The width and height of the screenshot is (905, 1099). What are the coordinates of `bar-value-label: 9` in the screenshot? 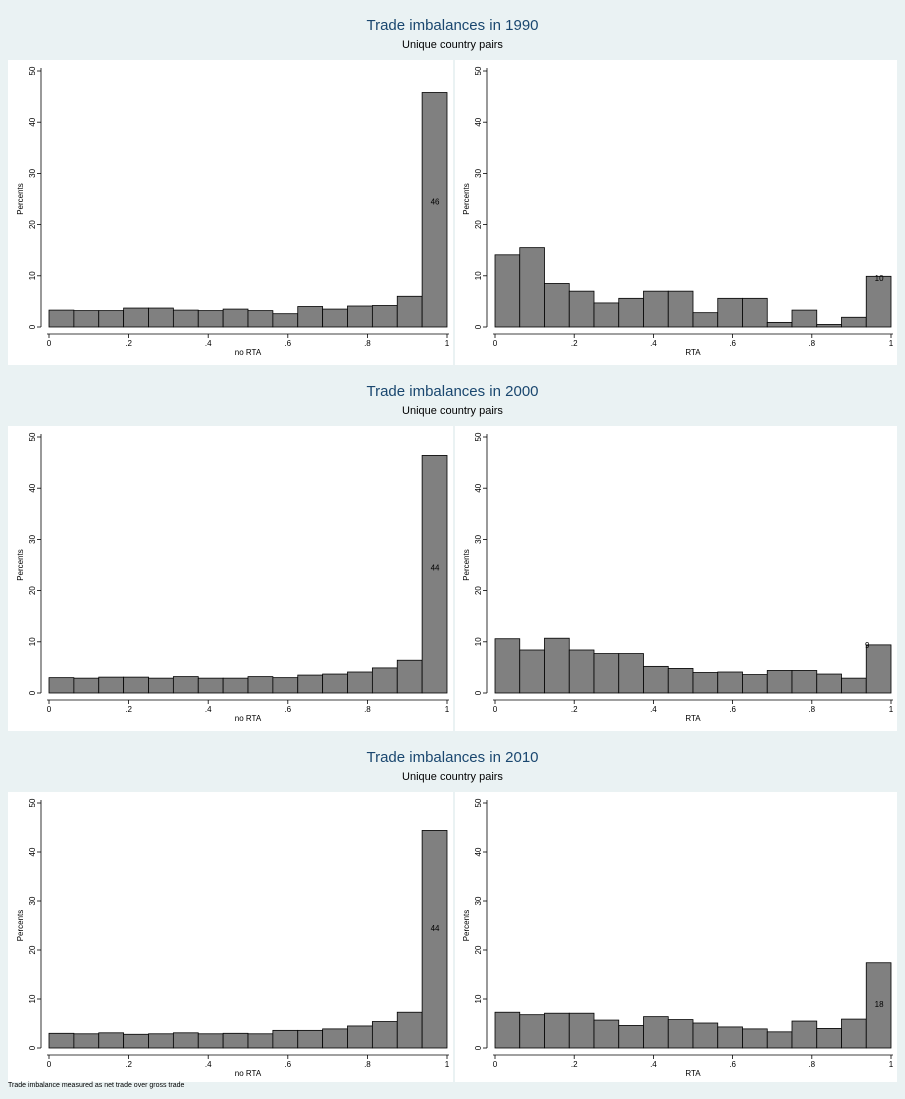 It's located at (867, 645).